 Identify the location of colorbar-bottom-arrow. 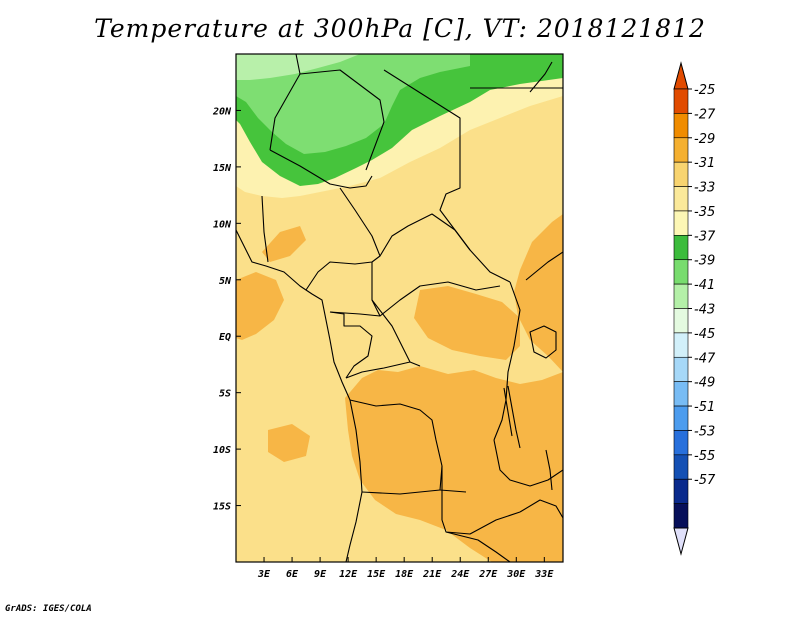
(681, 541).